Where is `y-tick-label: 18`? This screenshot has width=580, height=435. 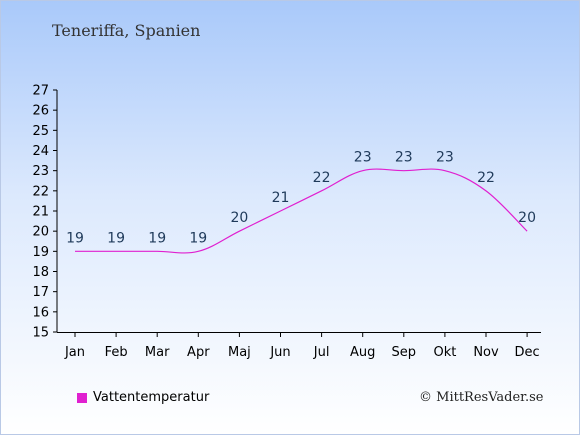 y-tick-label: 18 is located at coordinates (40, 272).